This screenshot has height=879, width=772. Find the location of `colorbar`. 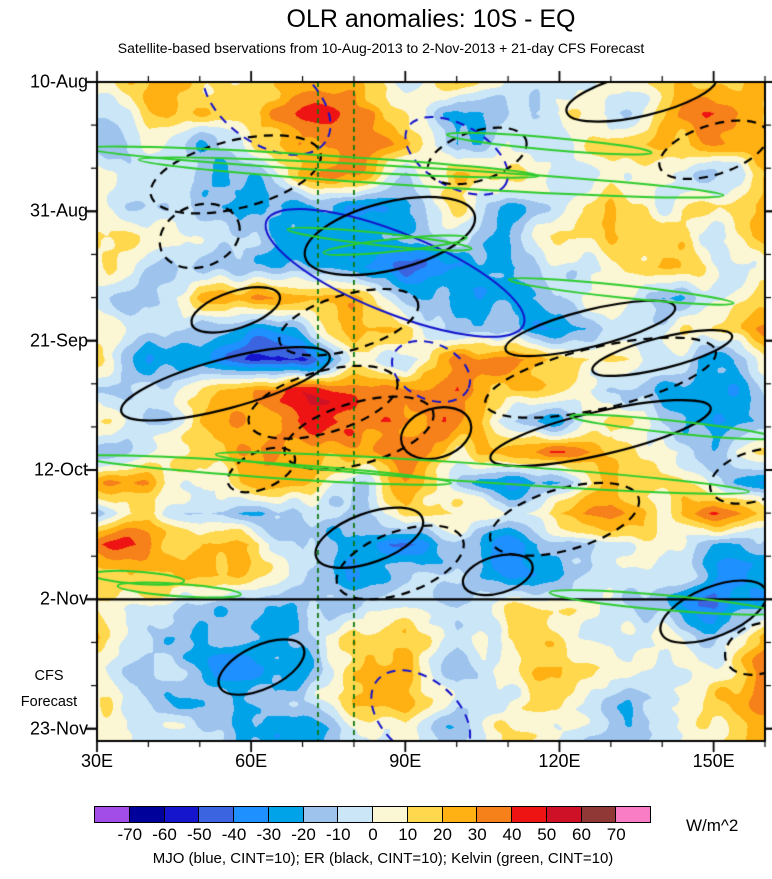

colorbar is located at coordinates (372, 814).